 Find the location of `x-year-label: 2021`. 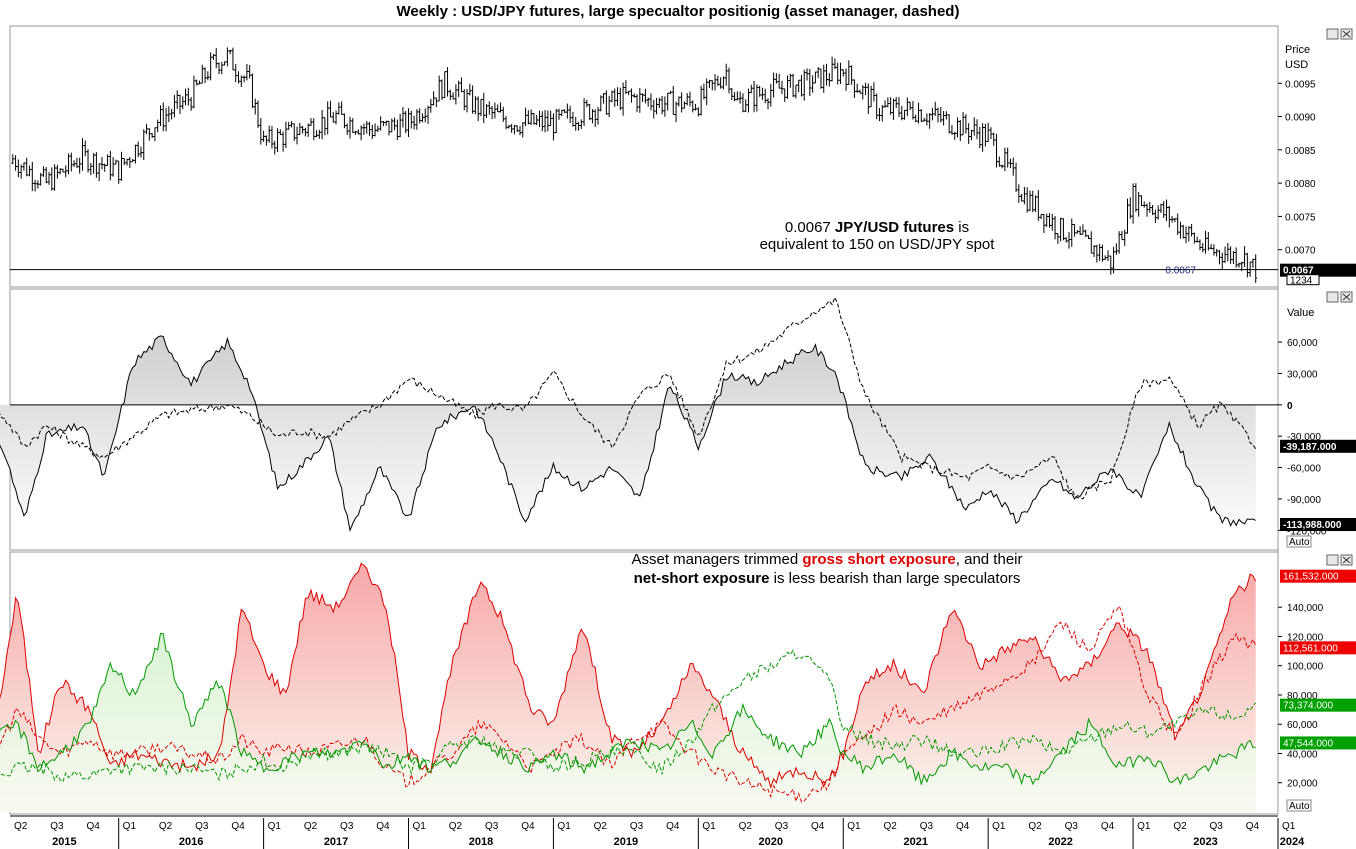

x-year-label: 2021 is located at coordinates (915, 842).